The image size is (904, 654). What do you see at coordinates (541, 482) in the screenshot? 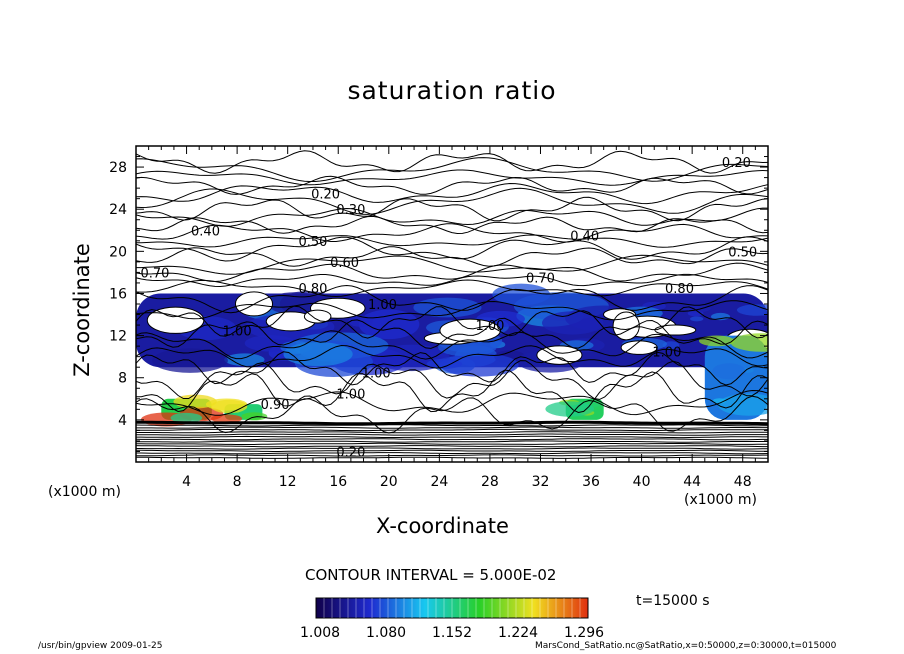
I see `x-tick-label: 32` at bounding box center [541, 482].